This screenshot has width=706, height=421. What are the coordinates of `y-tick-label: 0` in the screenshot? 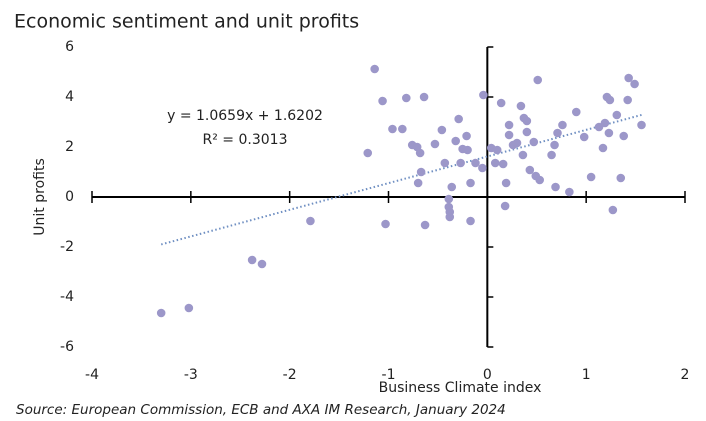 It's located at (69, 197).